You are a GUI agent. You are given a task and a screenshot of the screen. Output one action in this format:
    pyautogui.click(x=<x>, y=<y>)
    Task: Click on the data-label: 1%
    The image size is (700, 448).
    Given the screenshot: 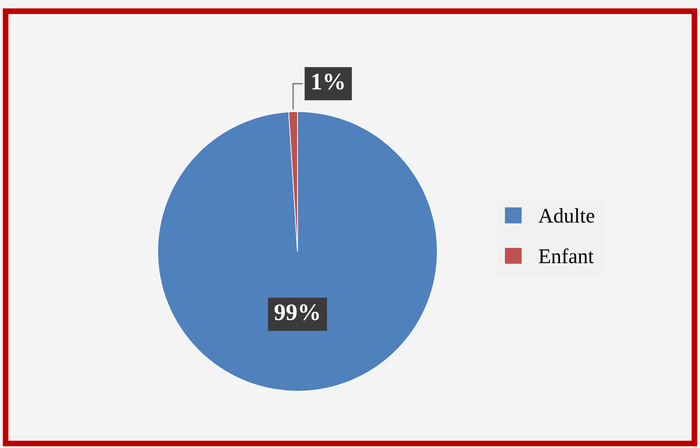 What is the action you would take?
    pyautogui.click(x=328, y=82)
    